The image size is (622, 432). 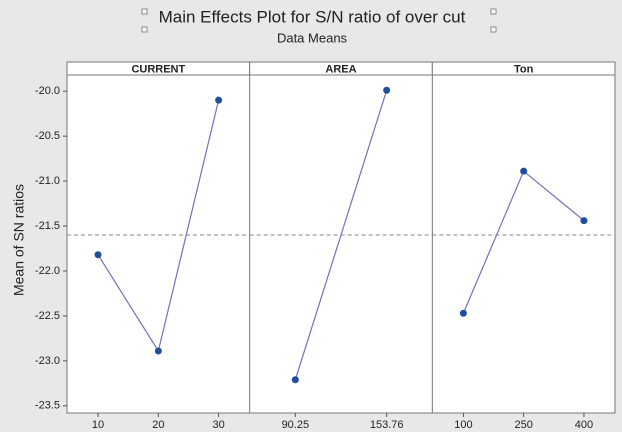 I want to click on panel-header, so click(x=523, y=68).